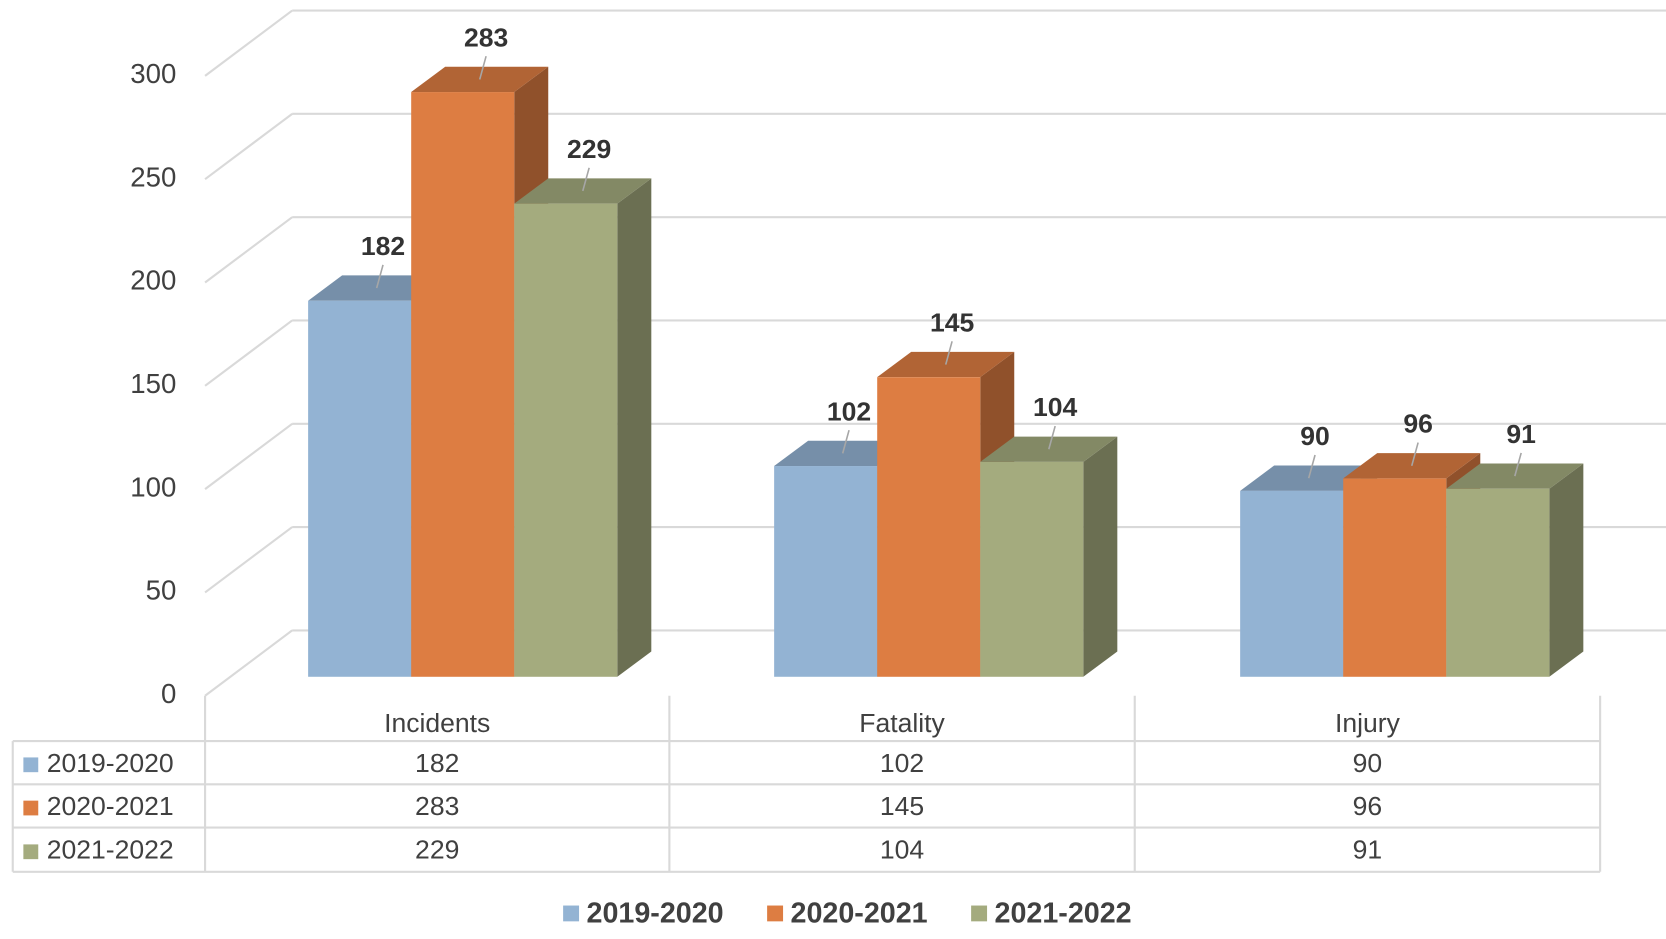  What do you see at coordinates (153, 383) in the screenshot?
I see `y-tick-label: 150` at bounding box center [153, 383].